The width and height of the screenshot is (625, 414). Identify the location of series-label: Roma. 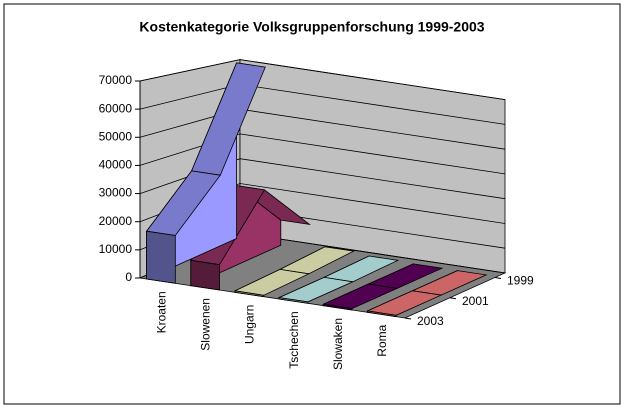
(382, 340).